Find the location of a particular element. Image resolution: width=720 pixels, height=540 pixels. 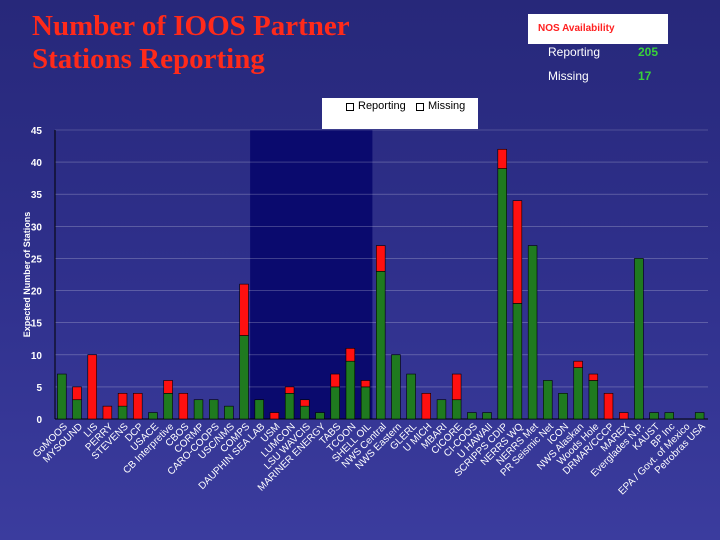

y-tick-label: 40 is located at coordinates (37, 163).